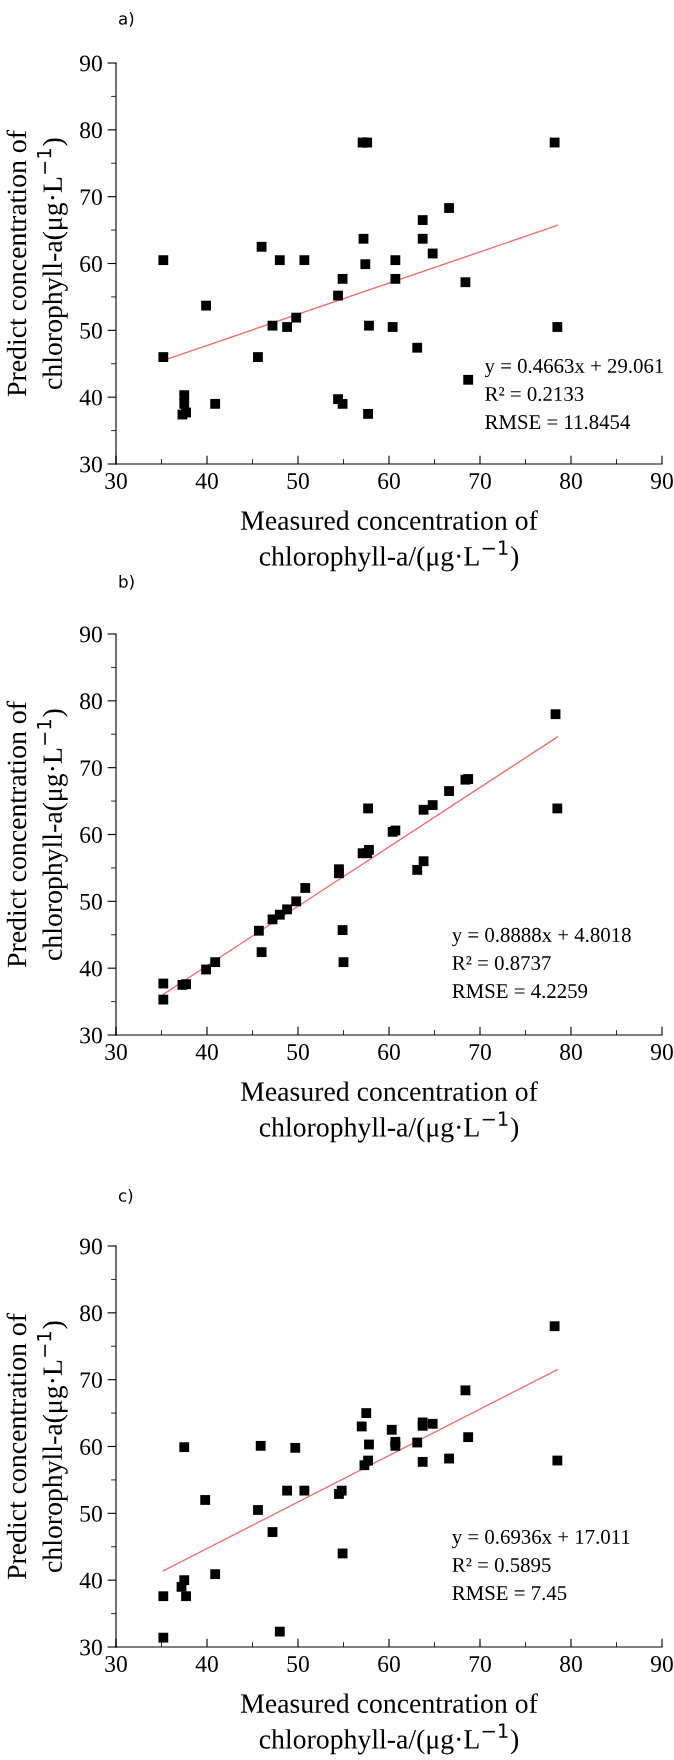 This screenshot has width=674, height=1760. What do you see at coordinates (541, 937) in the screenshot?
I see `annotation: y = 0.8888x + 4.8018` at bounding box center [541, 937].